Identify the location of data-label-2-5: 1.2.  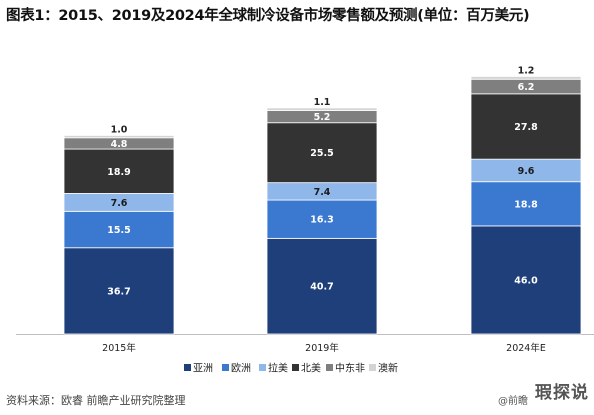
(526, 70).